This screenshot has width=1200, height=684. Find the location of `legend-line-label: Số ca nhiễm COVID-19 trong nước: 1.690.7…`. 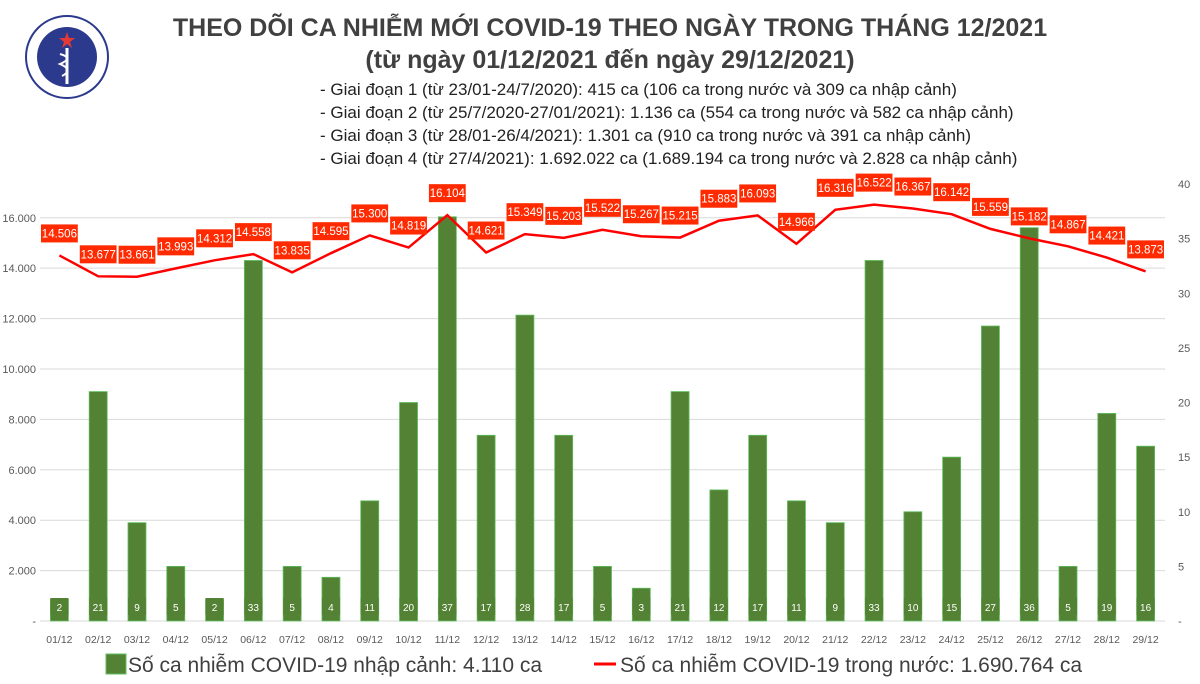

legend-line-label: Số ca nhiễm COVID-19 trong nước: 1.690.7… is located at coordinates (851, 665).